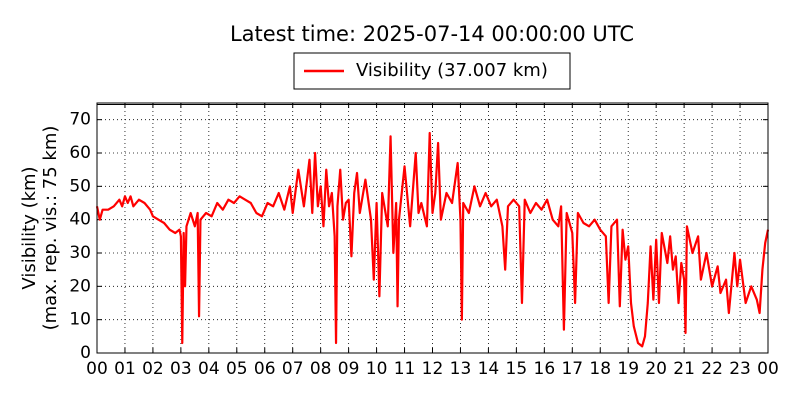  What do you see at coordinates (600, 369) in the screenshot?
I see `x-tick-label: 18` at bounding box center [600, 369].